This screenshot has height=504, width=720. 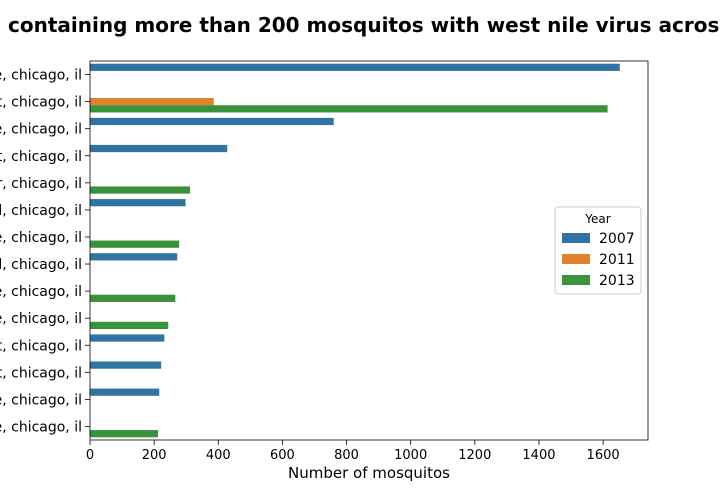 I want to click on x-tick-label: 200, so click(x=154, y=455).